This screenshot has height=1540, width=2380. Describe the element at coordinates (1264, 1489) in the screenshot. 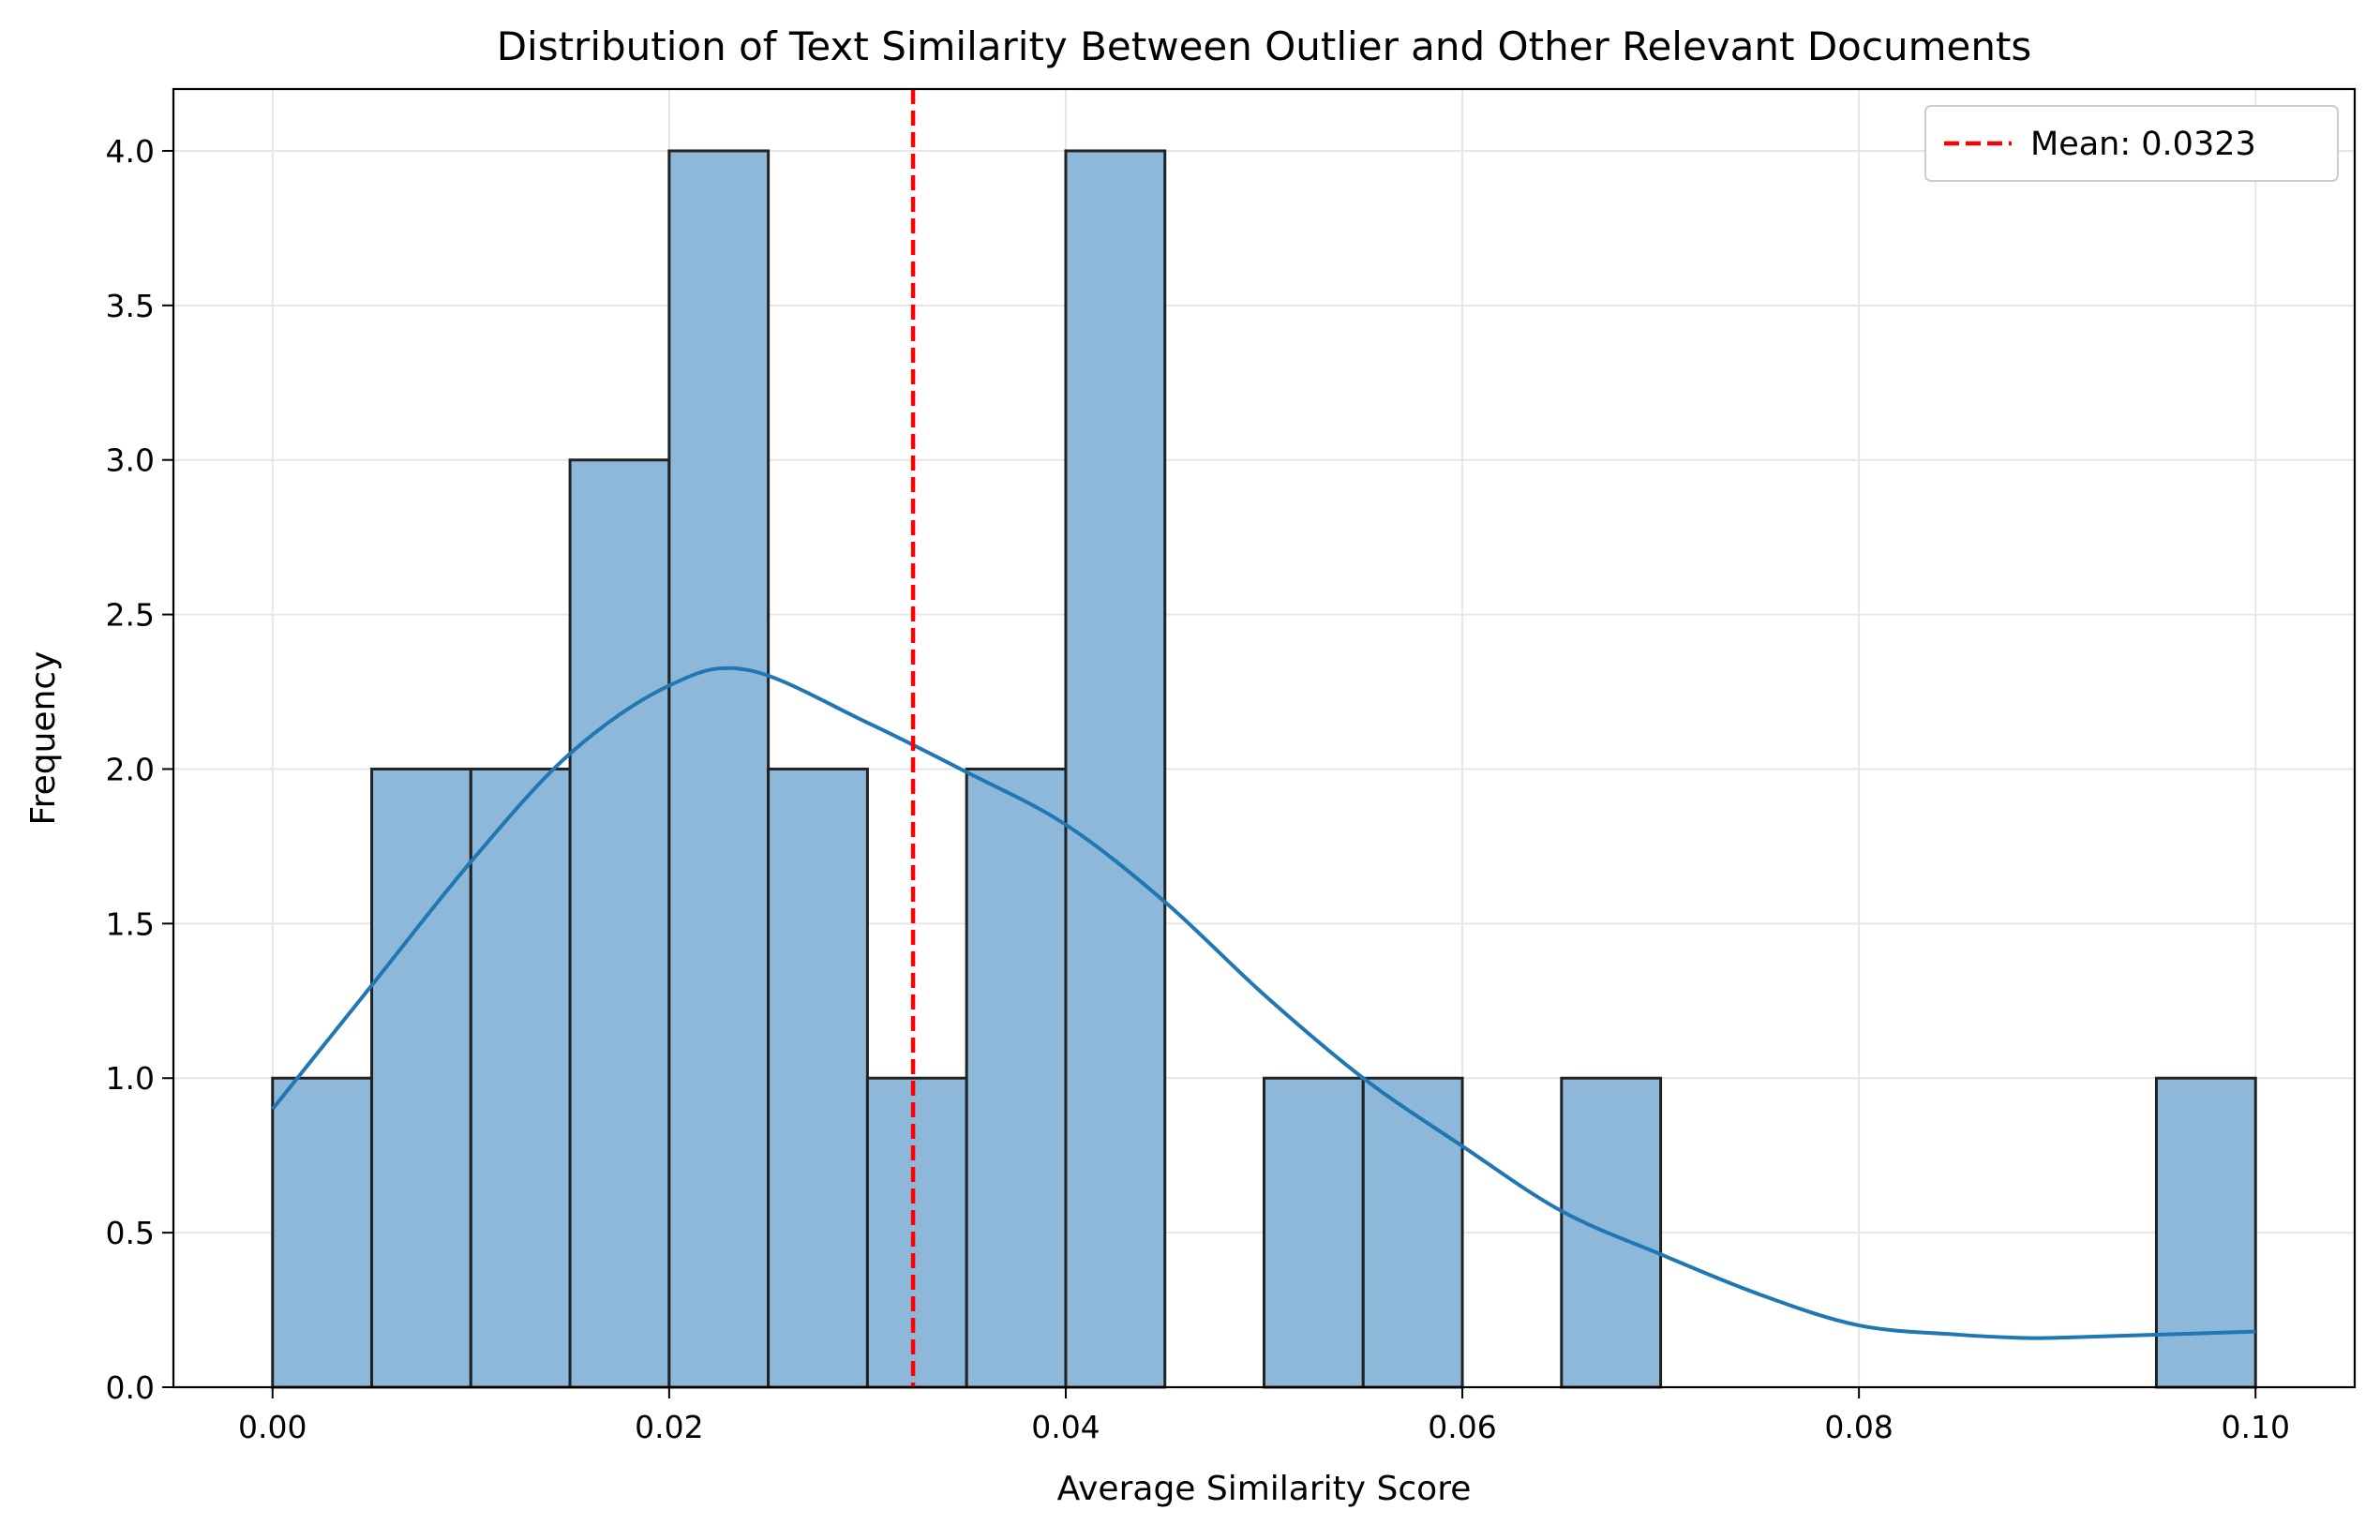

I see `x-axis-label: Average Similarity Score` at that location.